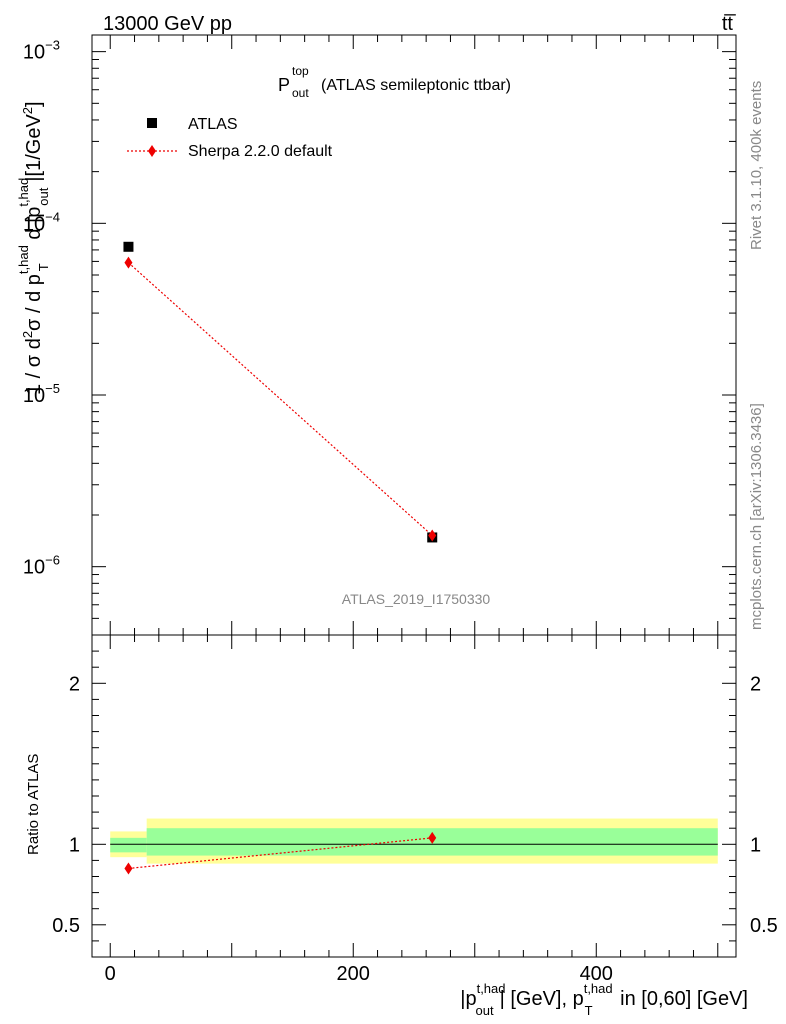 This screenshot has height=1024, width=786. Describe the element at coordinates (260, 151) in the screenshot. I see `legend-label-sherpa: Sherpa 2.2.0 default` at that location.